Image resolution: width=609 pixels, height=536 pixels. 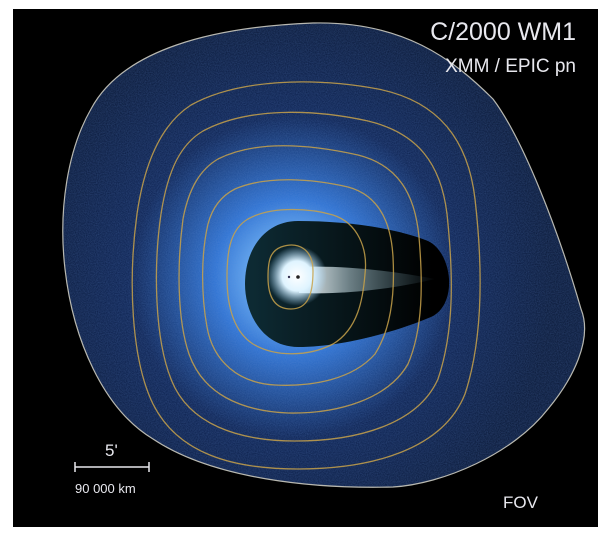 I want to click on comet-tail-glow, so click(x=367, y=280).